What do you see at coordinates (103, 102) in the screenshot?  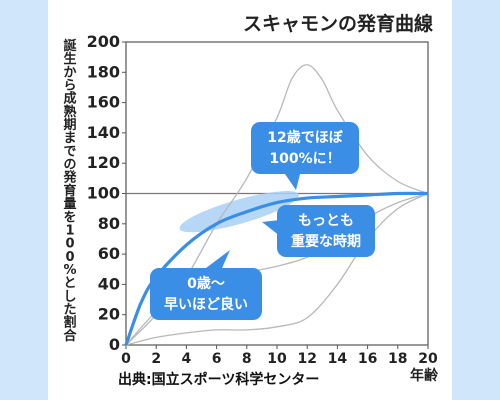 I see `y-tick-label: 160` at bounding box center [103, 102].